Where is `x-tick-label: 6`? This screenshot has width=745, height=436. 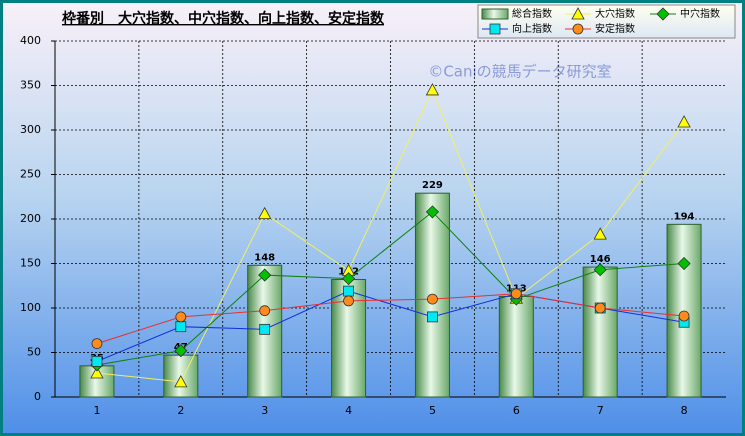
x-tick-label: 6 is located at coordinates (516, 410).